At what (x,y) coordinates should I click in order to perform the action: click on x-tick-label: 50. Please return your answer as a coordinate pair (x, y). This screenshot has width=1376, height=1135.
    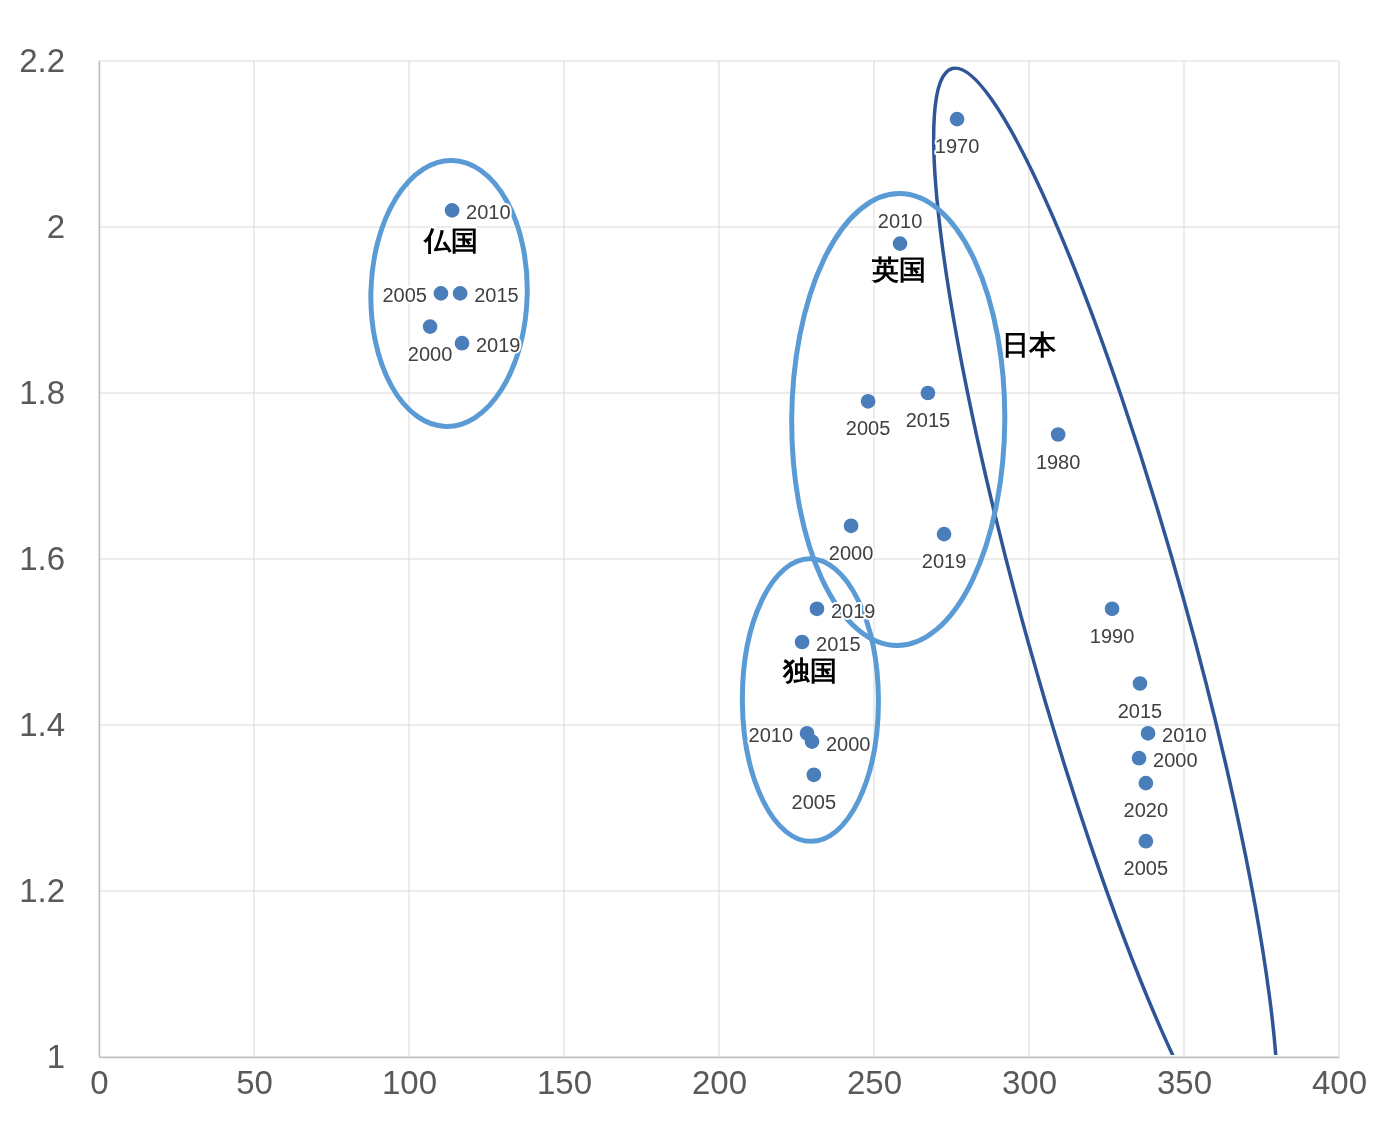
    Looking at the image, I should click on (254, 1083).